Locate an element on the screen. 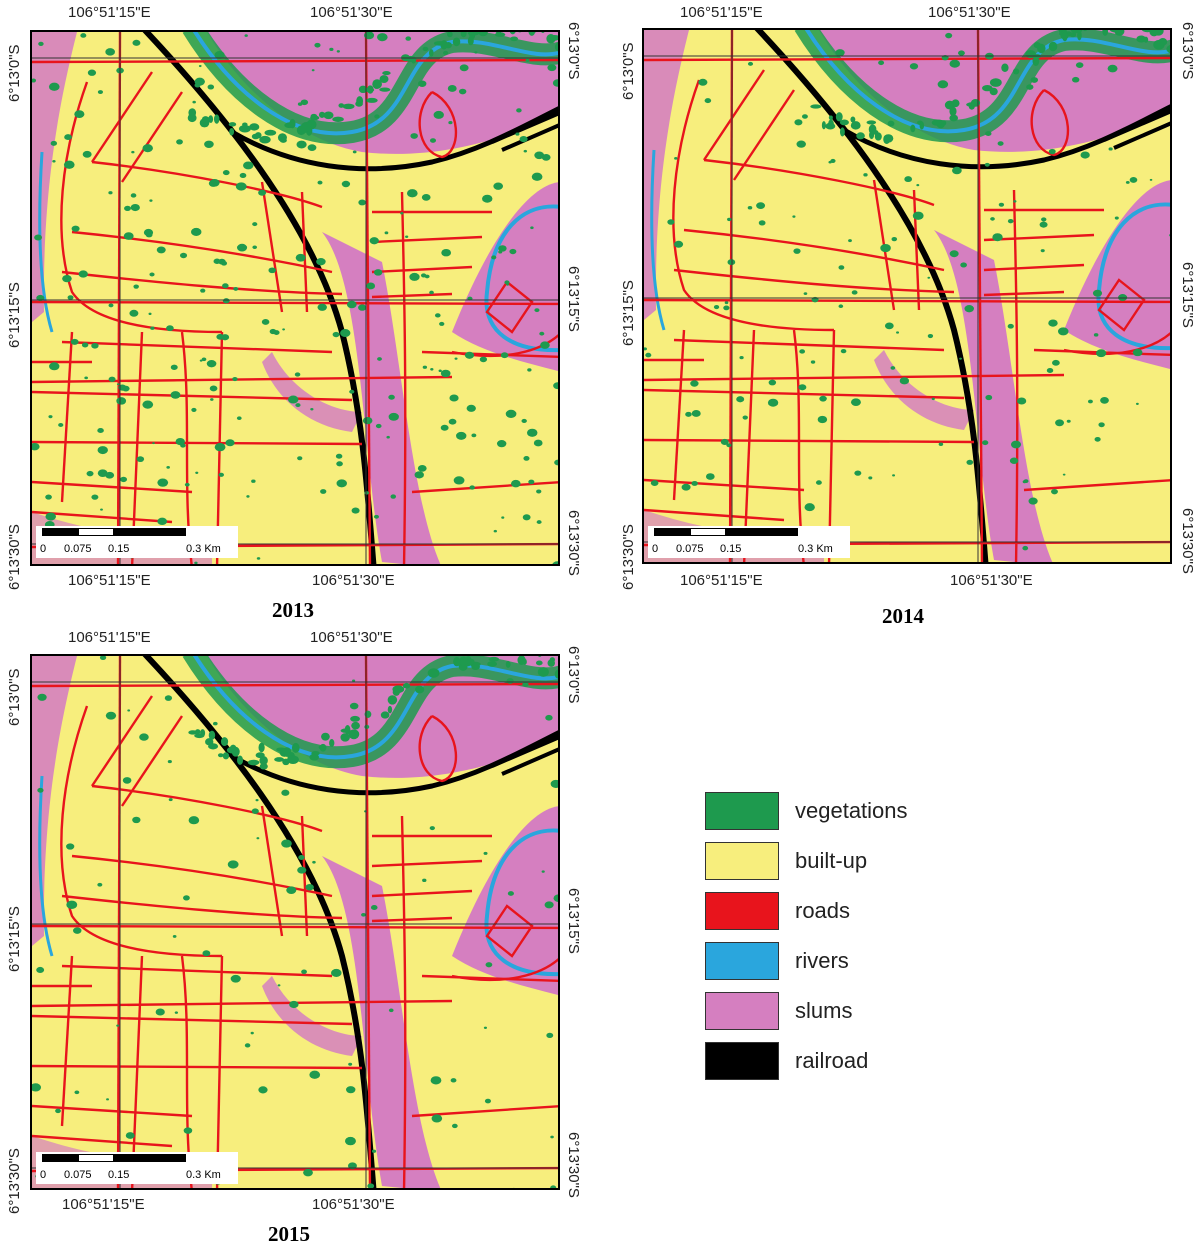 Image resolution: width=1200 pixels, height=1249 pixels. legend-label: railroad is located at coordinates (832, 1060).